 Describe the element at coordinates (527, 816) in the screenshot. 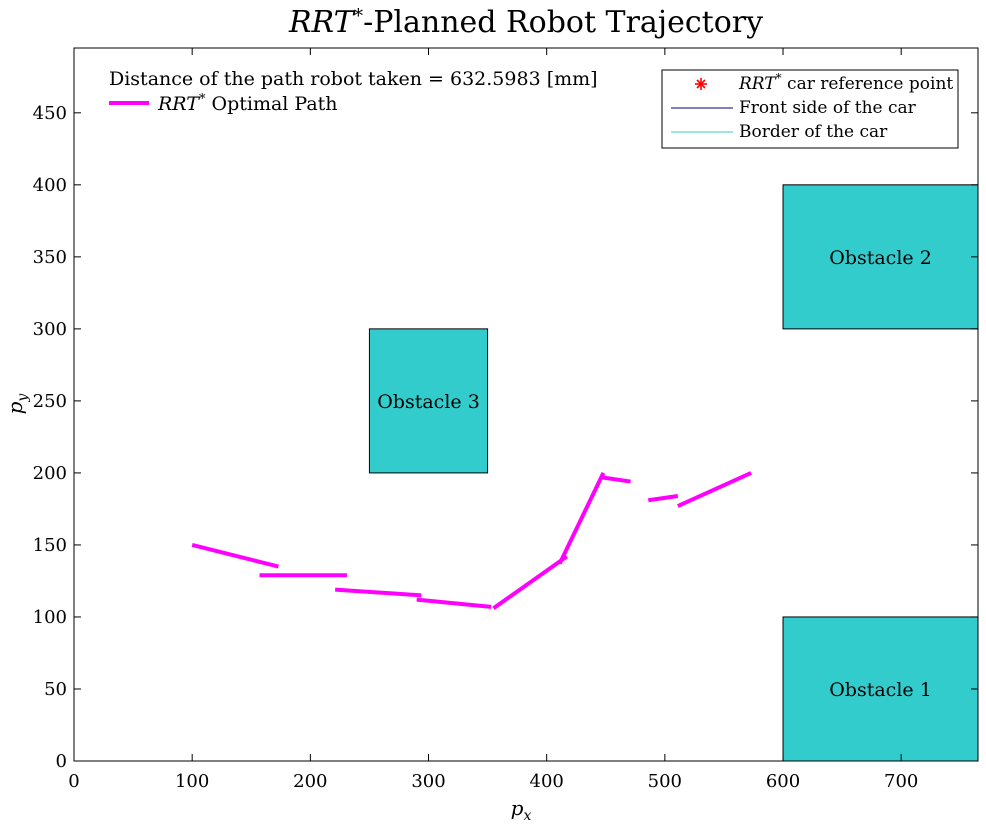

I see `x-axis-label-sub: x` at that location.